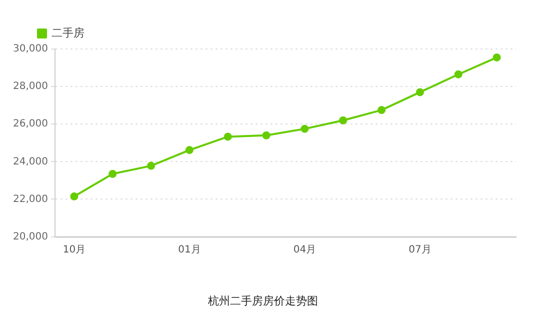 Image resolution: width=556 pixels, height=322 pixels. Describe the element at coordinates (68, 33) in the screenshot. I see `legend-label: 二手房` at that location.